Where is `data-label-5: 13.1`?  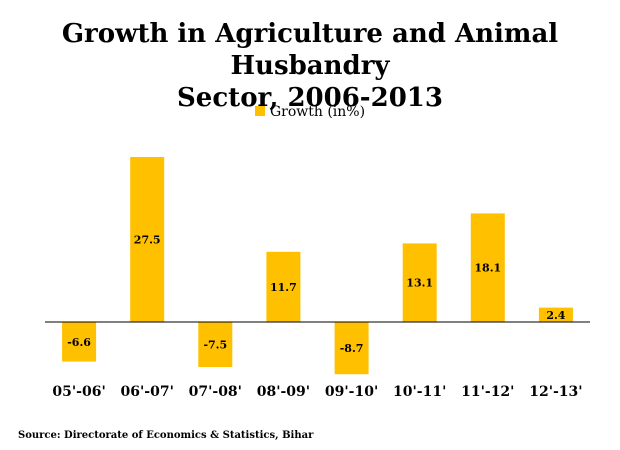
data-label-5: 13.1 is located at coordinates (419, 283).